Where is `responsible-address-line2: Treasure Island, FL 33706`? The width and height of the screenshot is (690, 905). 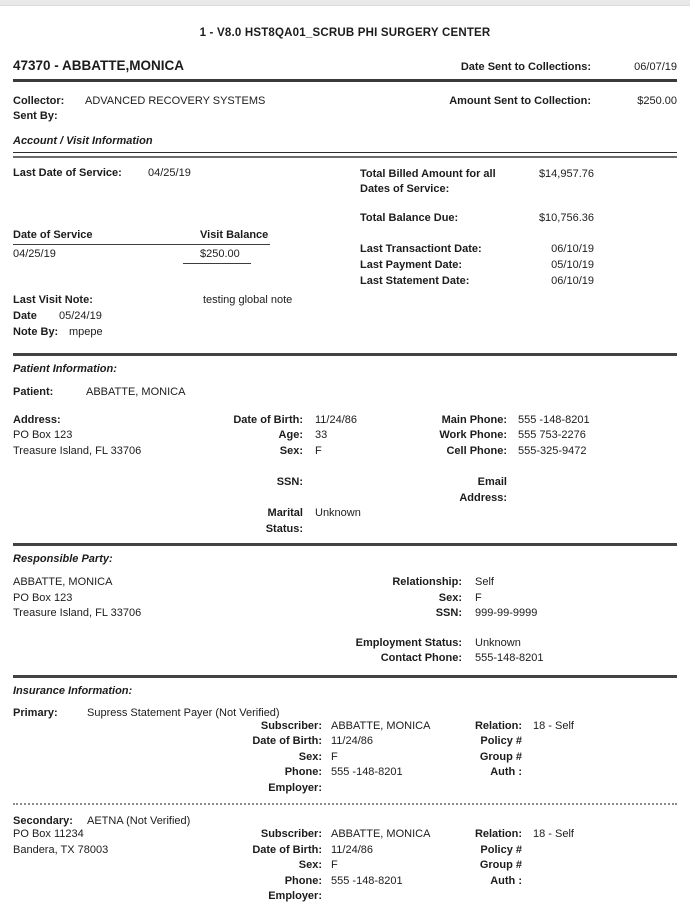 responsible-address-line2: Treasure Island, FL 33706 is located at coordinates (77, 613).